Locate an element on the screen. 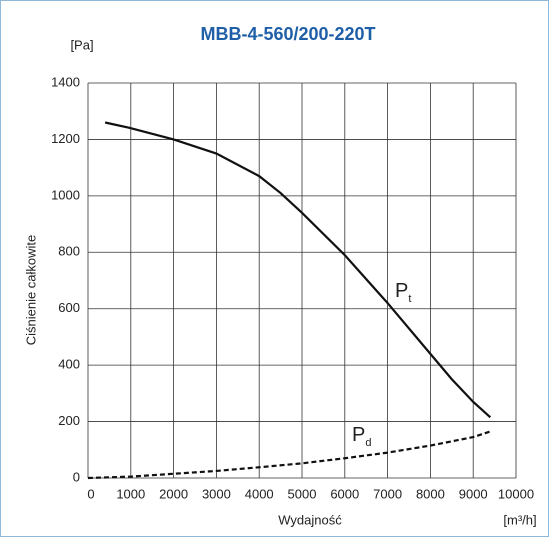 The width and height of the screenshot is (549, 537). chart-title: MBB-4-560/200-220T is located at coordinates (287, 34).